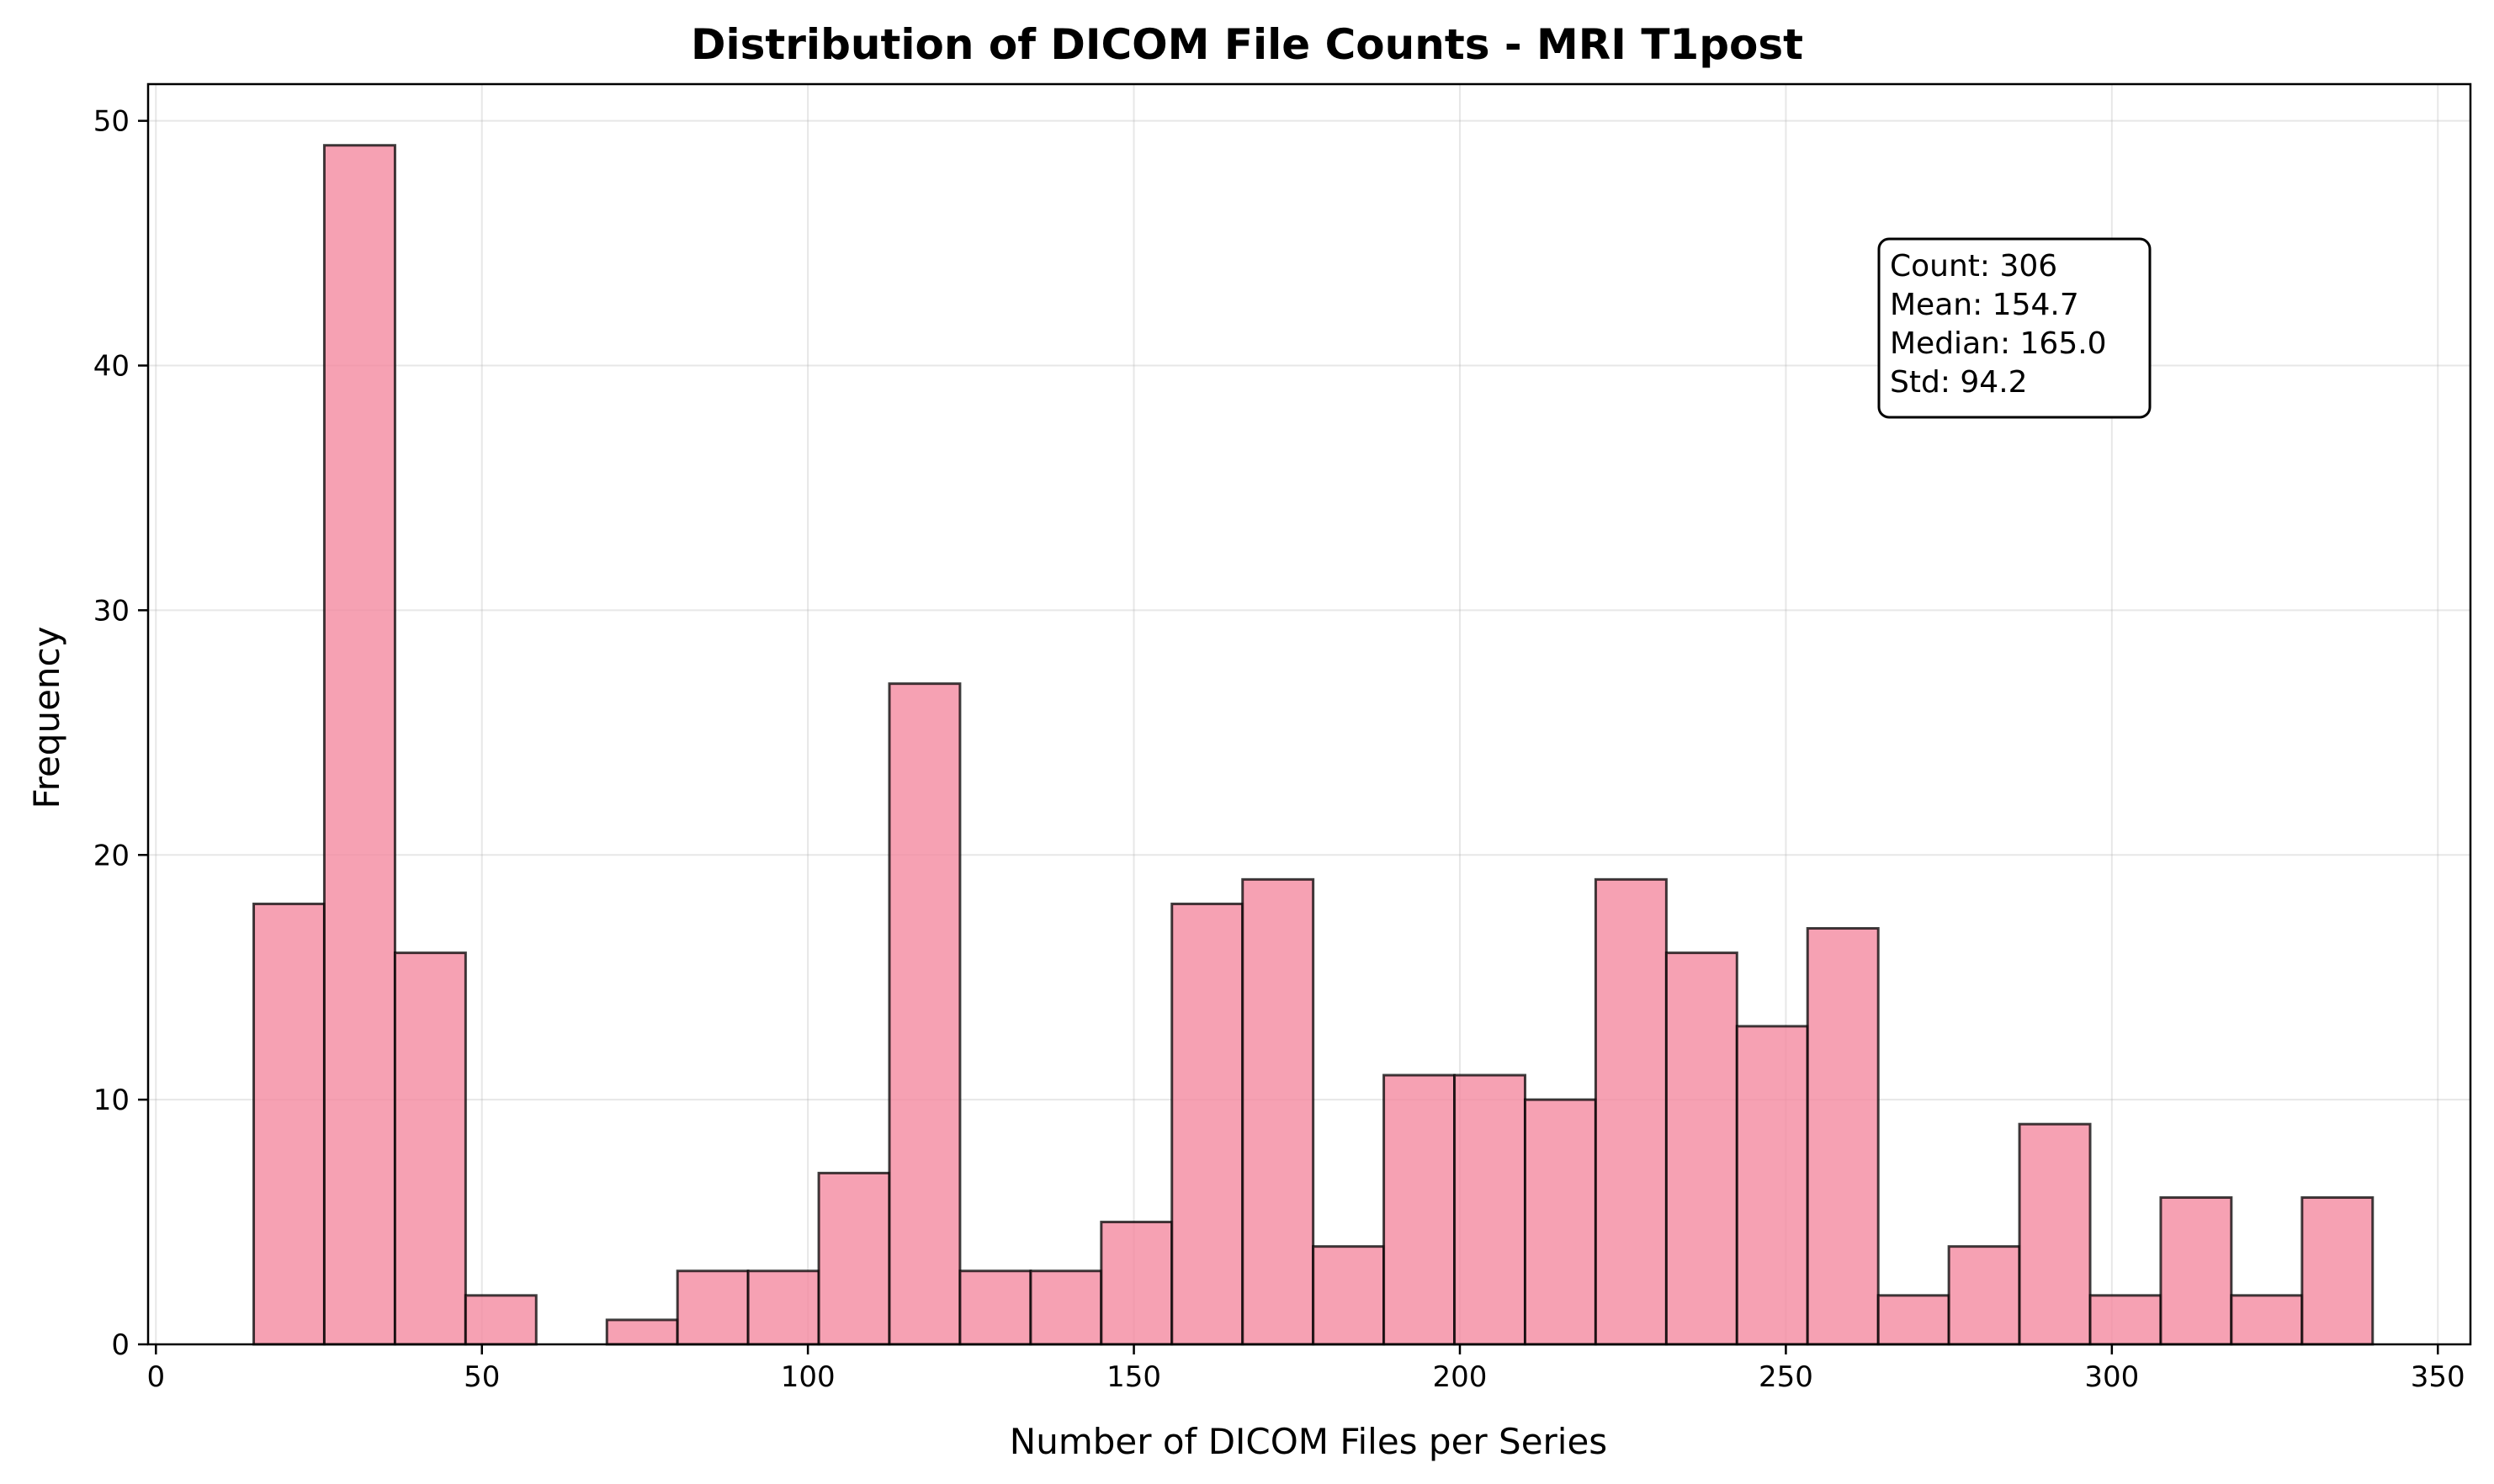  What do you see at coordinates (111, 122) in the screenshot?
I see `y-tick-label: 50` at bounding box center [111, 122].